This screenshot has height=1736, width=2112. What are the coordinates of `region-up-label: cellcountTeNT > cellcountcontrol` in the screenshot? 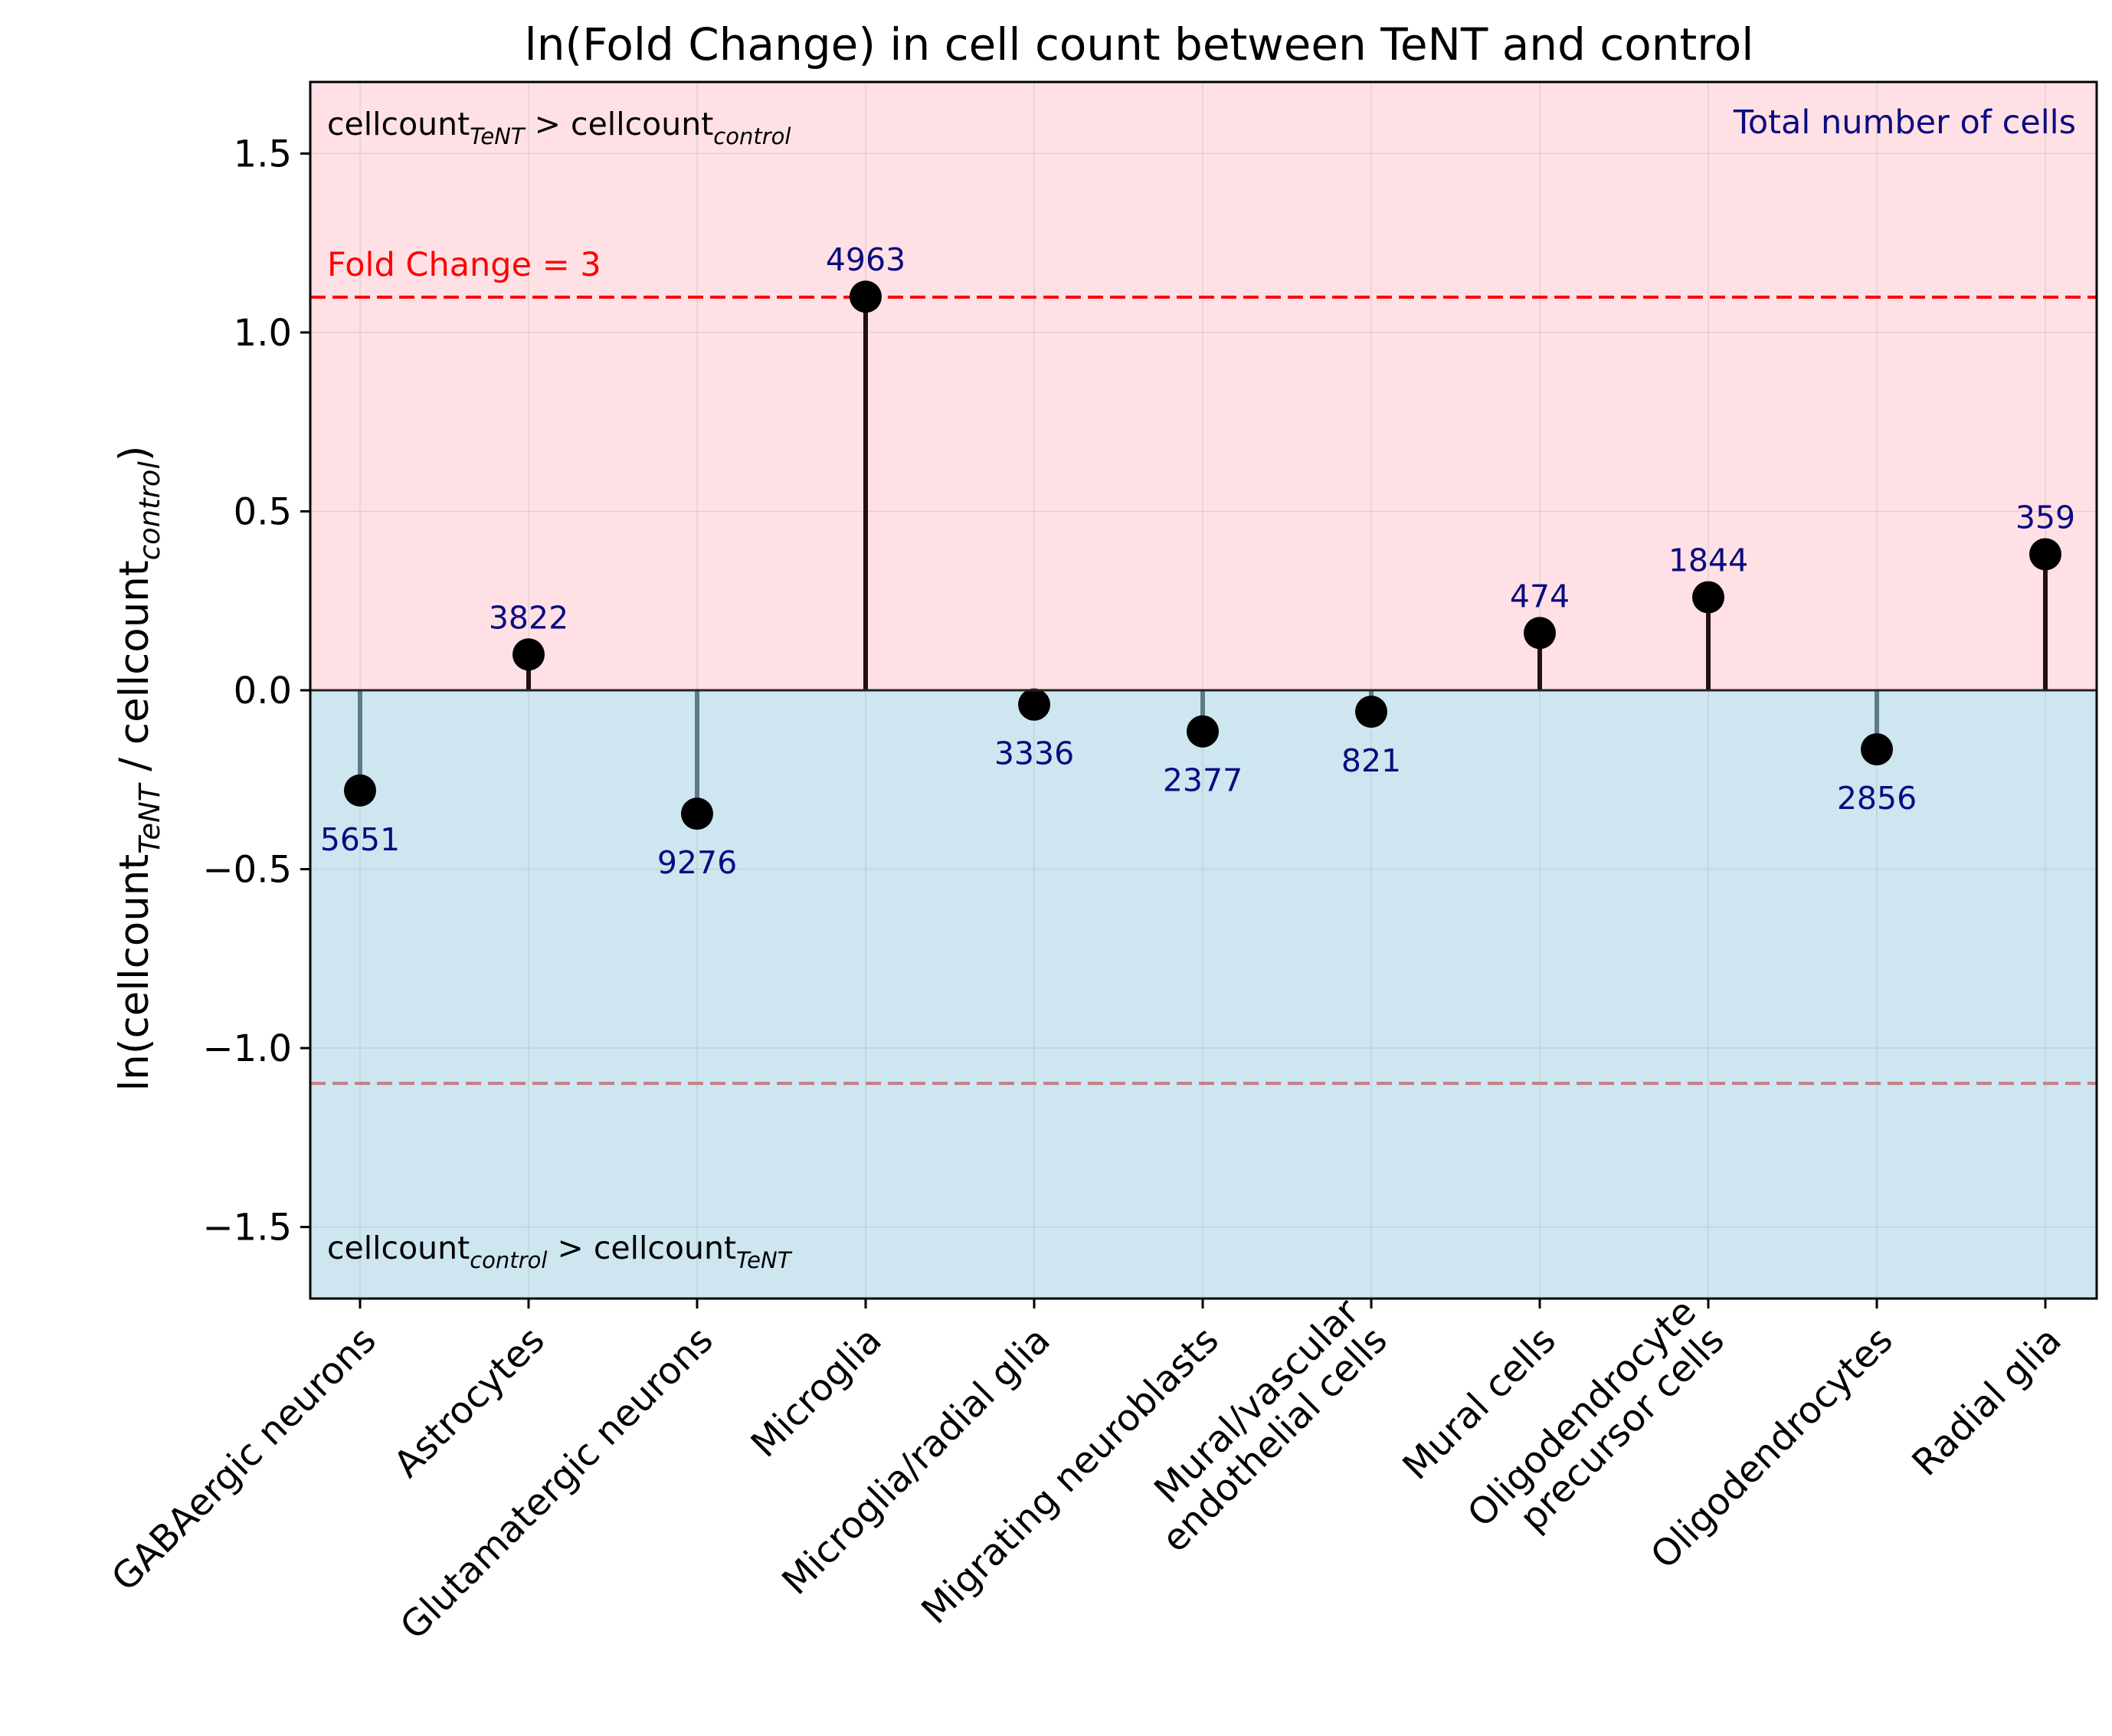 It's located at (559, 127).